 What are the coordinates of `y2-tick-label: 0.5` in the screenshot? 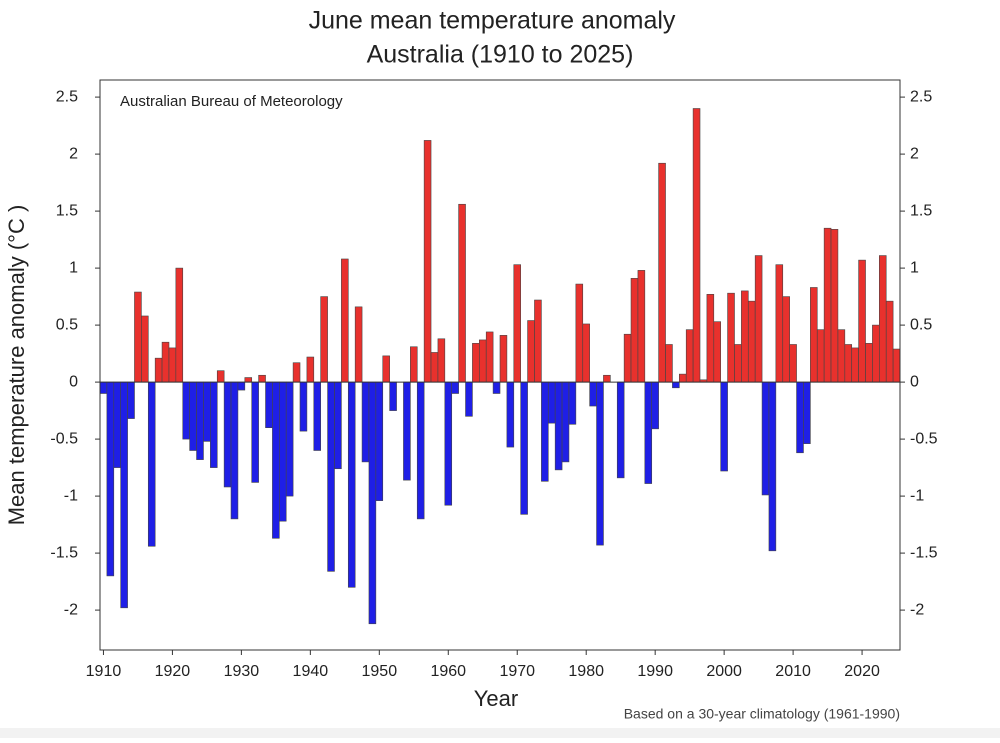 It's located at (921, 324).